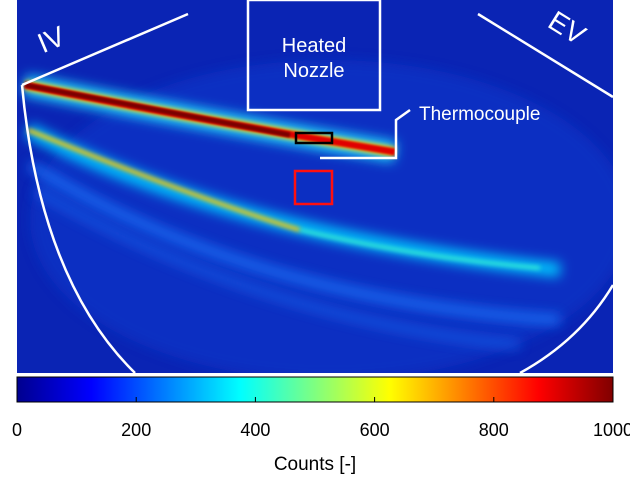  Describe the element at coordinates (315, 389) in the screenshot. I see `colorbar` at that location.